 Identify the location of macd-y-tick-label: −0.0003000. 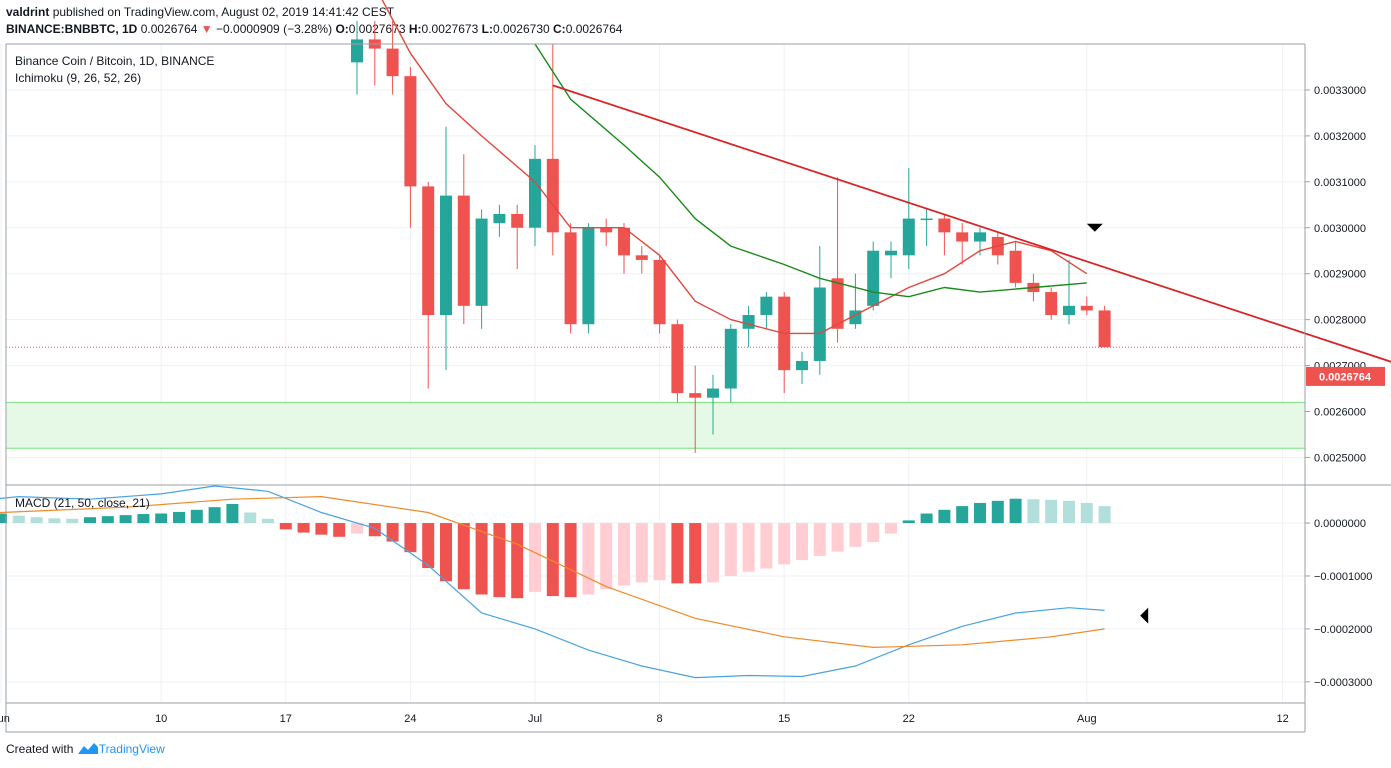
(1343, 683).